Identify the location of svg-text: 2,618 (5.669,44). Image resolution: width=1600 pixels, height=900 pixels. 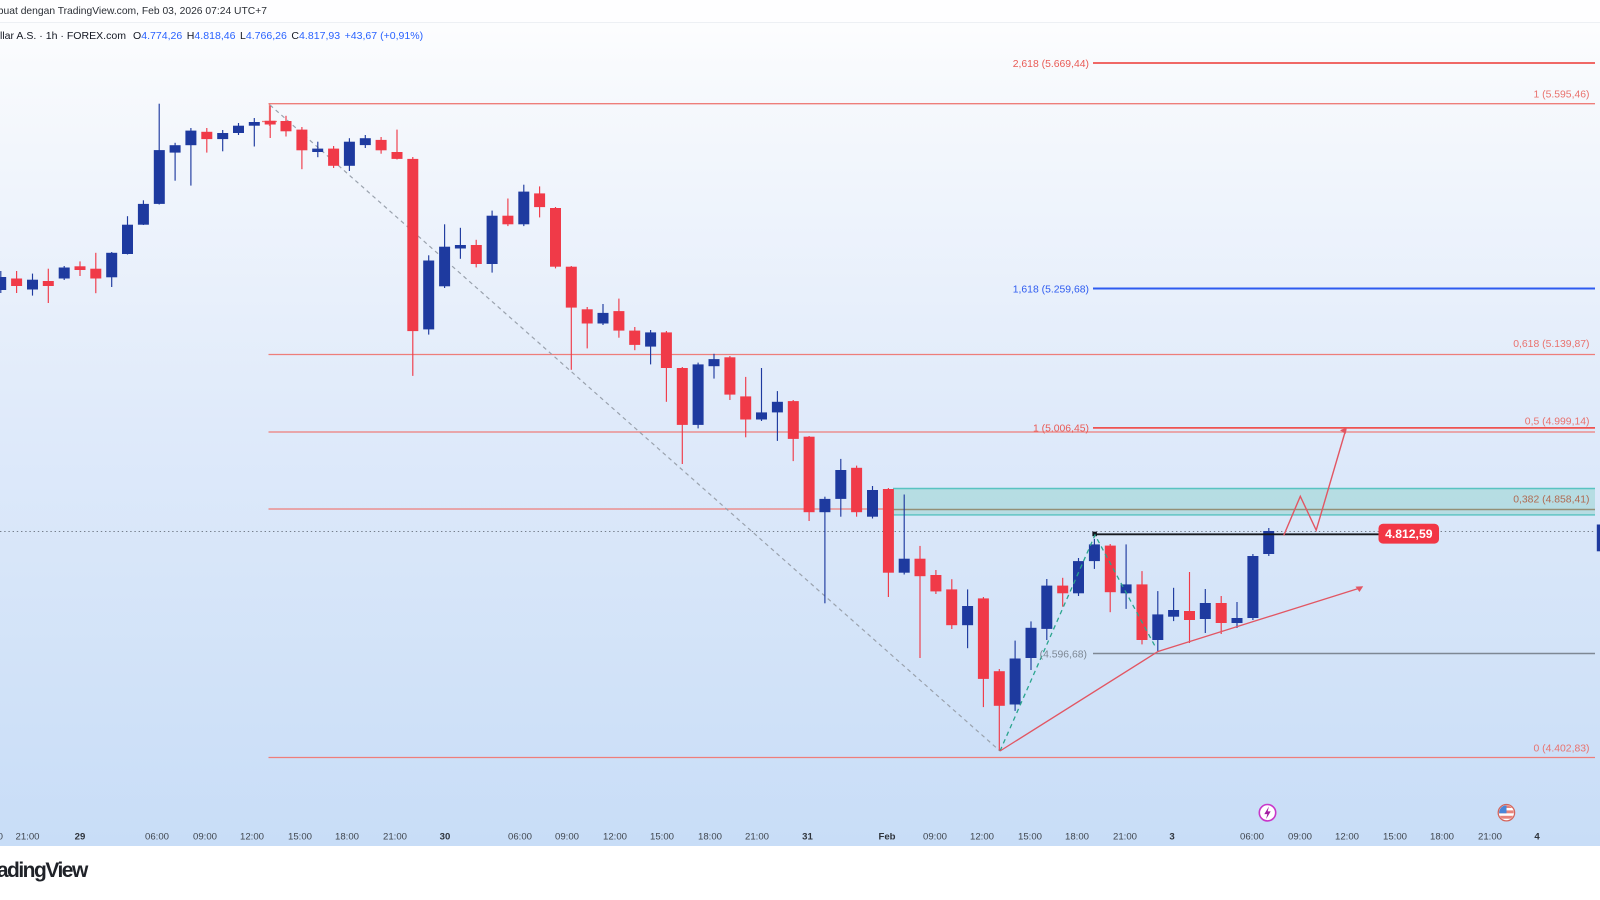
(1051, 64).